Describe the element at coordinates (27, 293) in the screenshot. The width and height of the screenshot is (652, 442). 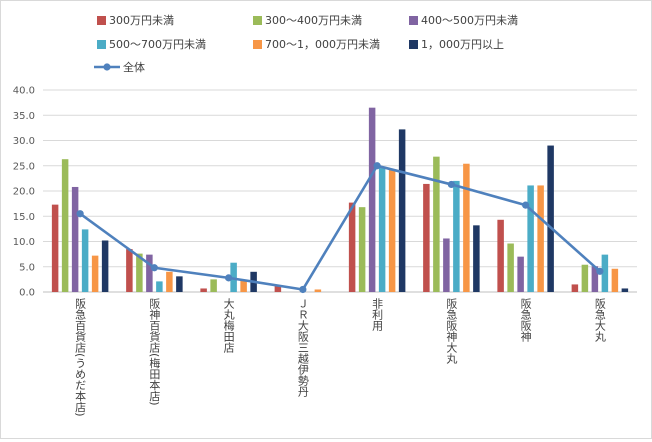
I see `y-tick-label: 0.0` at that location.